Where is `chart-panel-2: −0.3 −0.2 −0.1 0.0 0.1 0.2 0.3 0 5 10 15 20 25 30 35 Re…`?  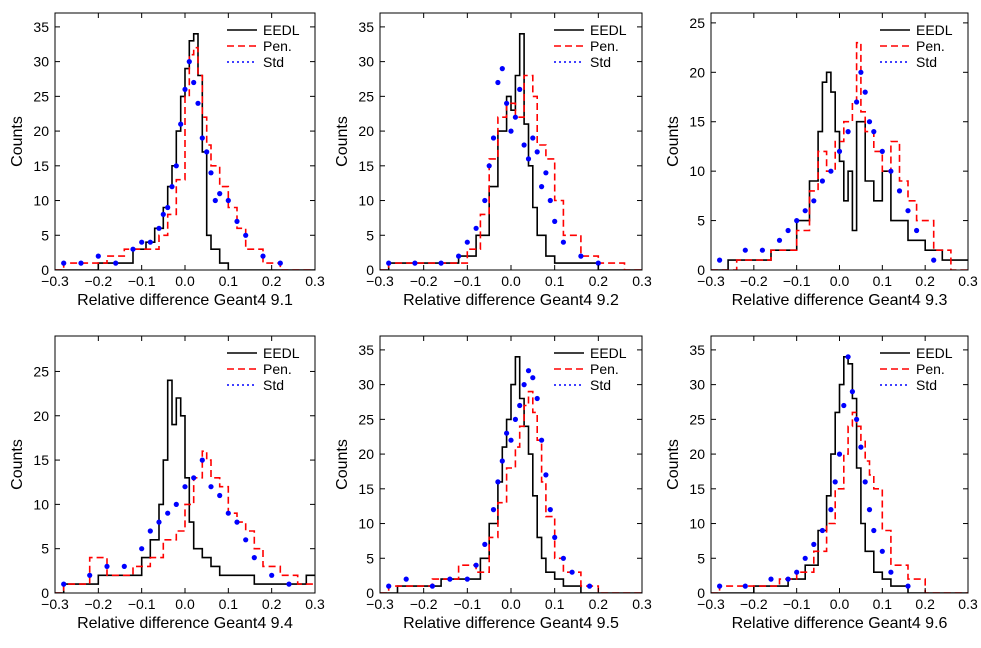
chart-panel-2: −0.3 −0.2 −0.1 0.0 0.1 0.2 0.3 0 5 10 15 20 25 30 35 Re… is located at coordinates (493, 160).